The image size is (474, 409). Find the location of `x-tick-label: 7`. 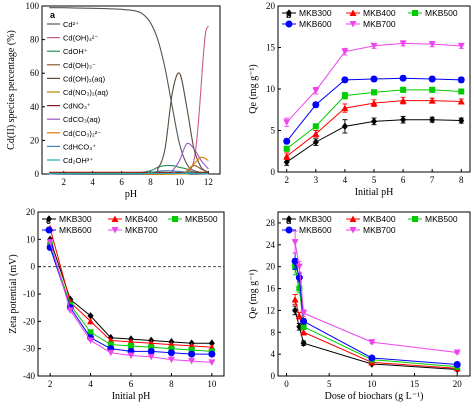

x-tick-label: 7 is located at coordinates (432, 180).